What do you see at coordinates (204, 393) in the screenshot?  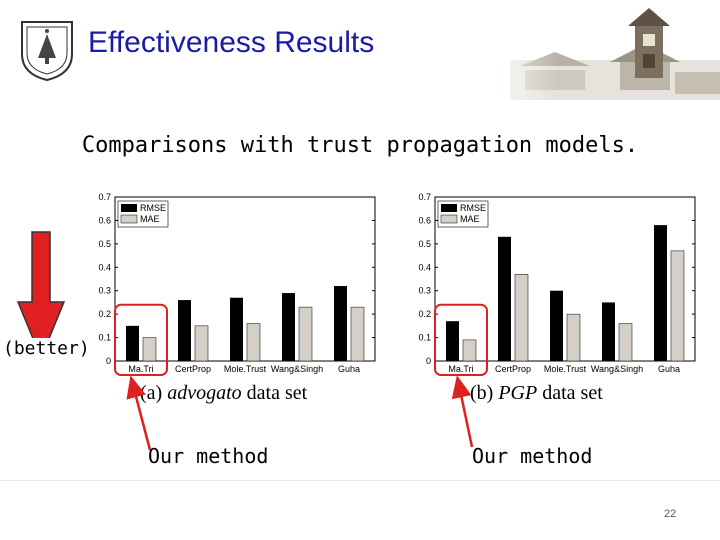 I see `caption-dataset-name: advogato` at bounding box center [204, 393].